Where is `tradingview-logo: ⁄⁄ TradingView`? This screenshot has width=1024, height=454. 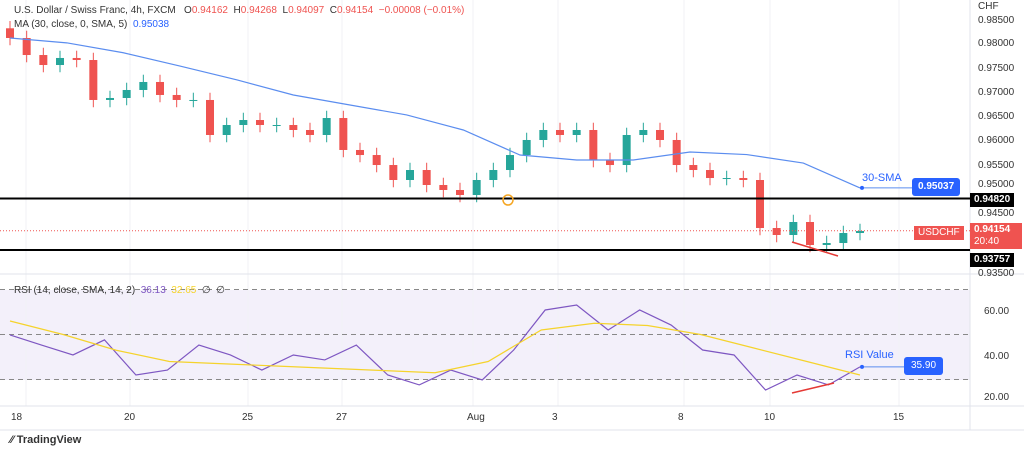 tradingview-logo: ⁄⁄ TradingView is located at coordinates (46, 440).